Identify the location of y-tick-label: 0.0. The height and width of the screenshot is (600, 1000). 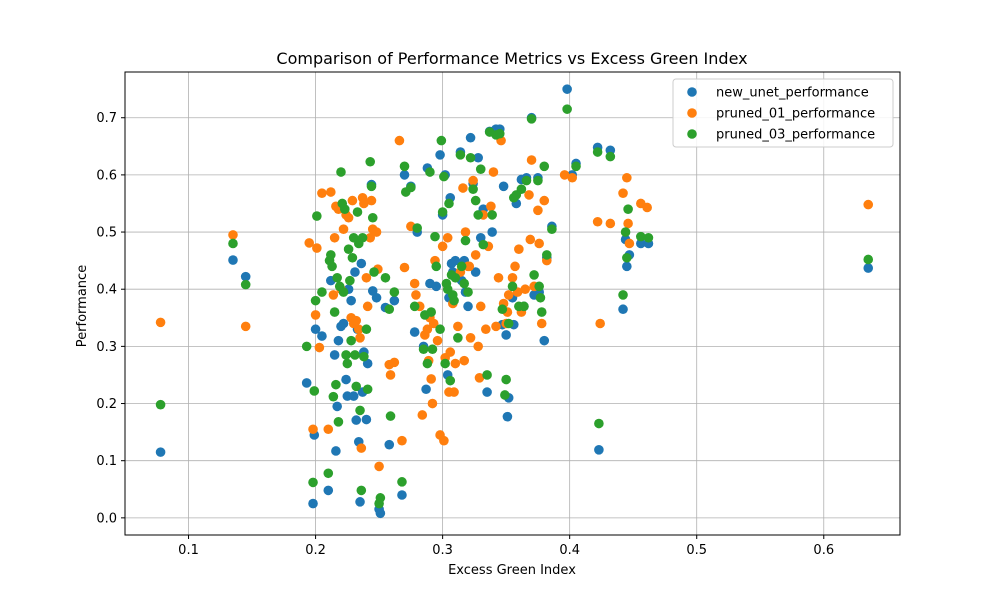
(106, 518).